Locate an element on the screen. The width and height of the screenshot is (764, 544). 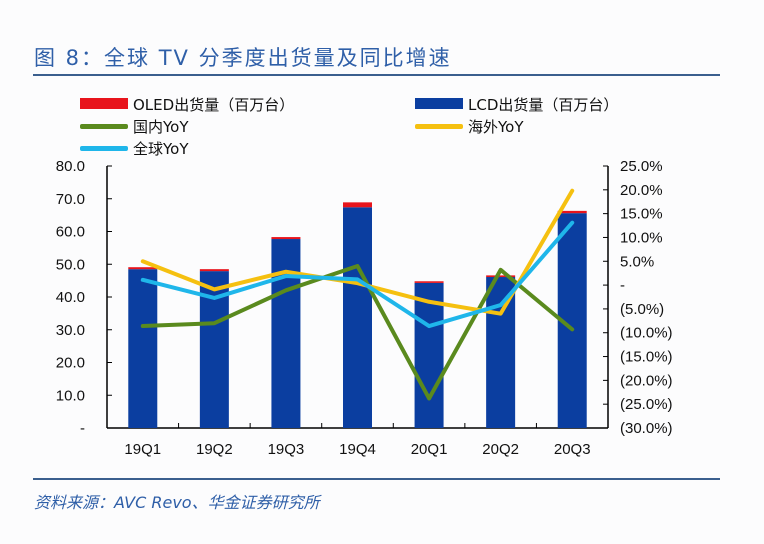
source-note: 资料来源：AVC Revo、华金证券研究所 is located at coordinates (177, 502).